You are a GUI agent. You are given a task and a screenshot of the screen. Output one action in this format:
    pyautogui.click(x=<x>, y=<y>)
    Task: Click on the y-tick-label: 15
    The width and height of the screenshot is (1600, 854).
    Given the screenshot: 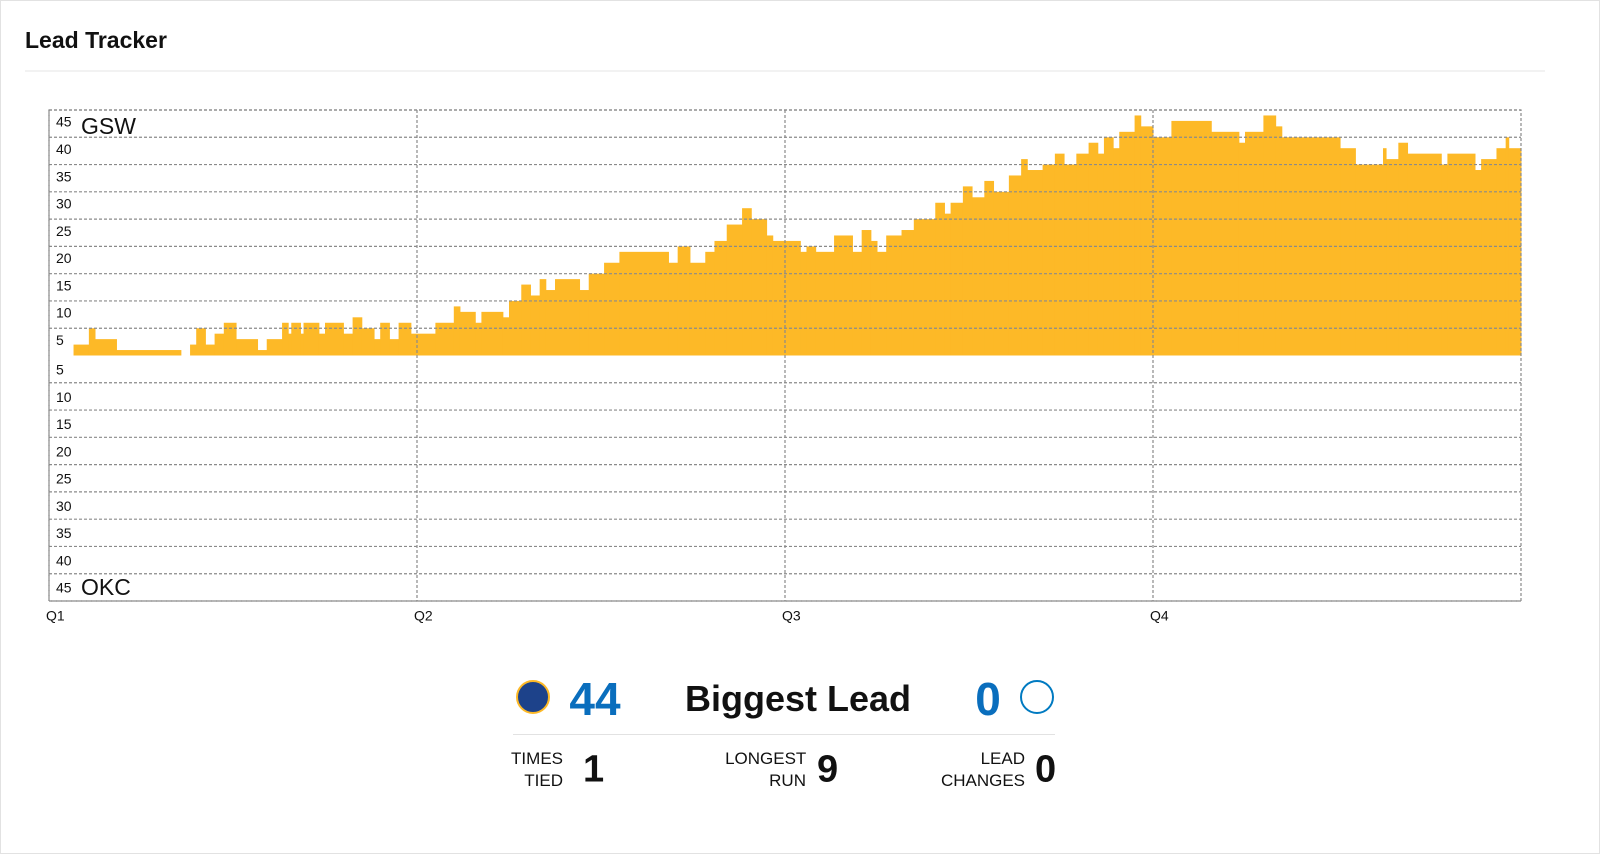 What is the action you would take?
    pyautogui.click(x=64, y=285)
    